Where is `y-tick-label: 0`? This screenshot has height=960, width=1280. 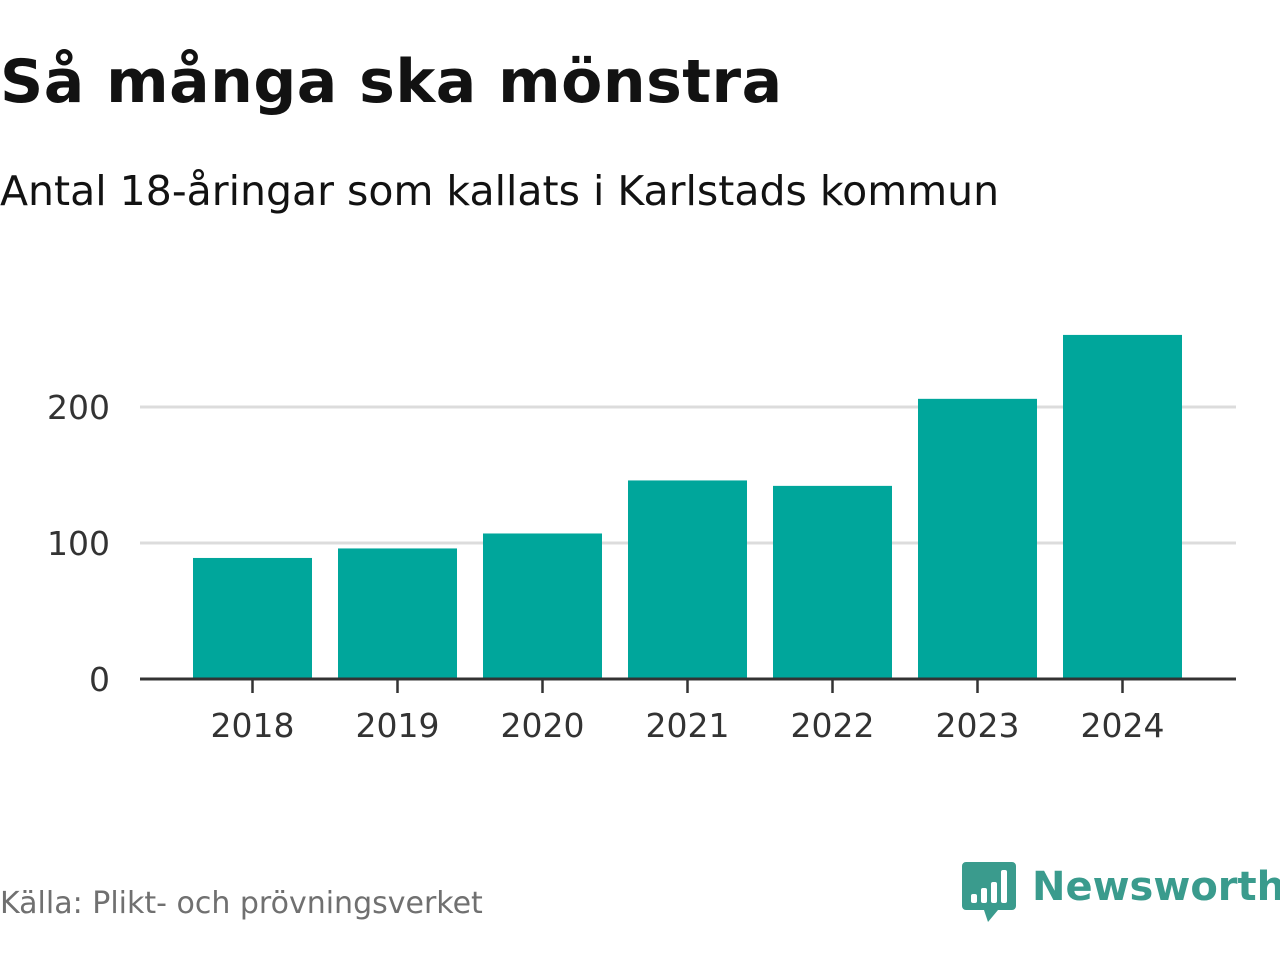
y-tick-label: 0 is located at coordinates (99, 679).